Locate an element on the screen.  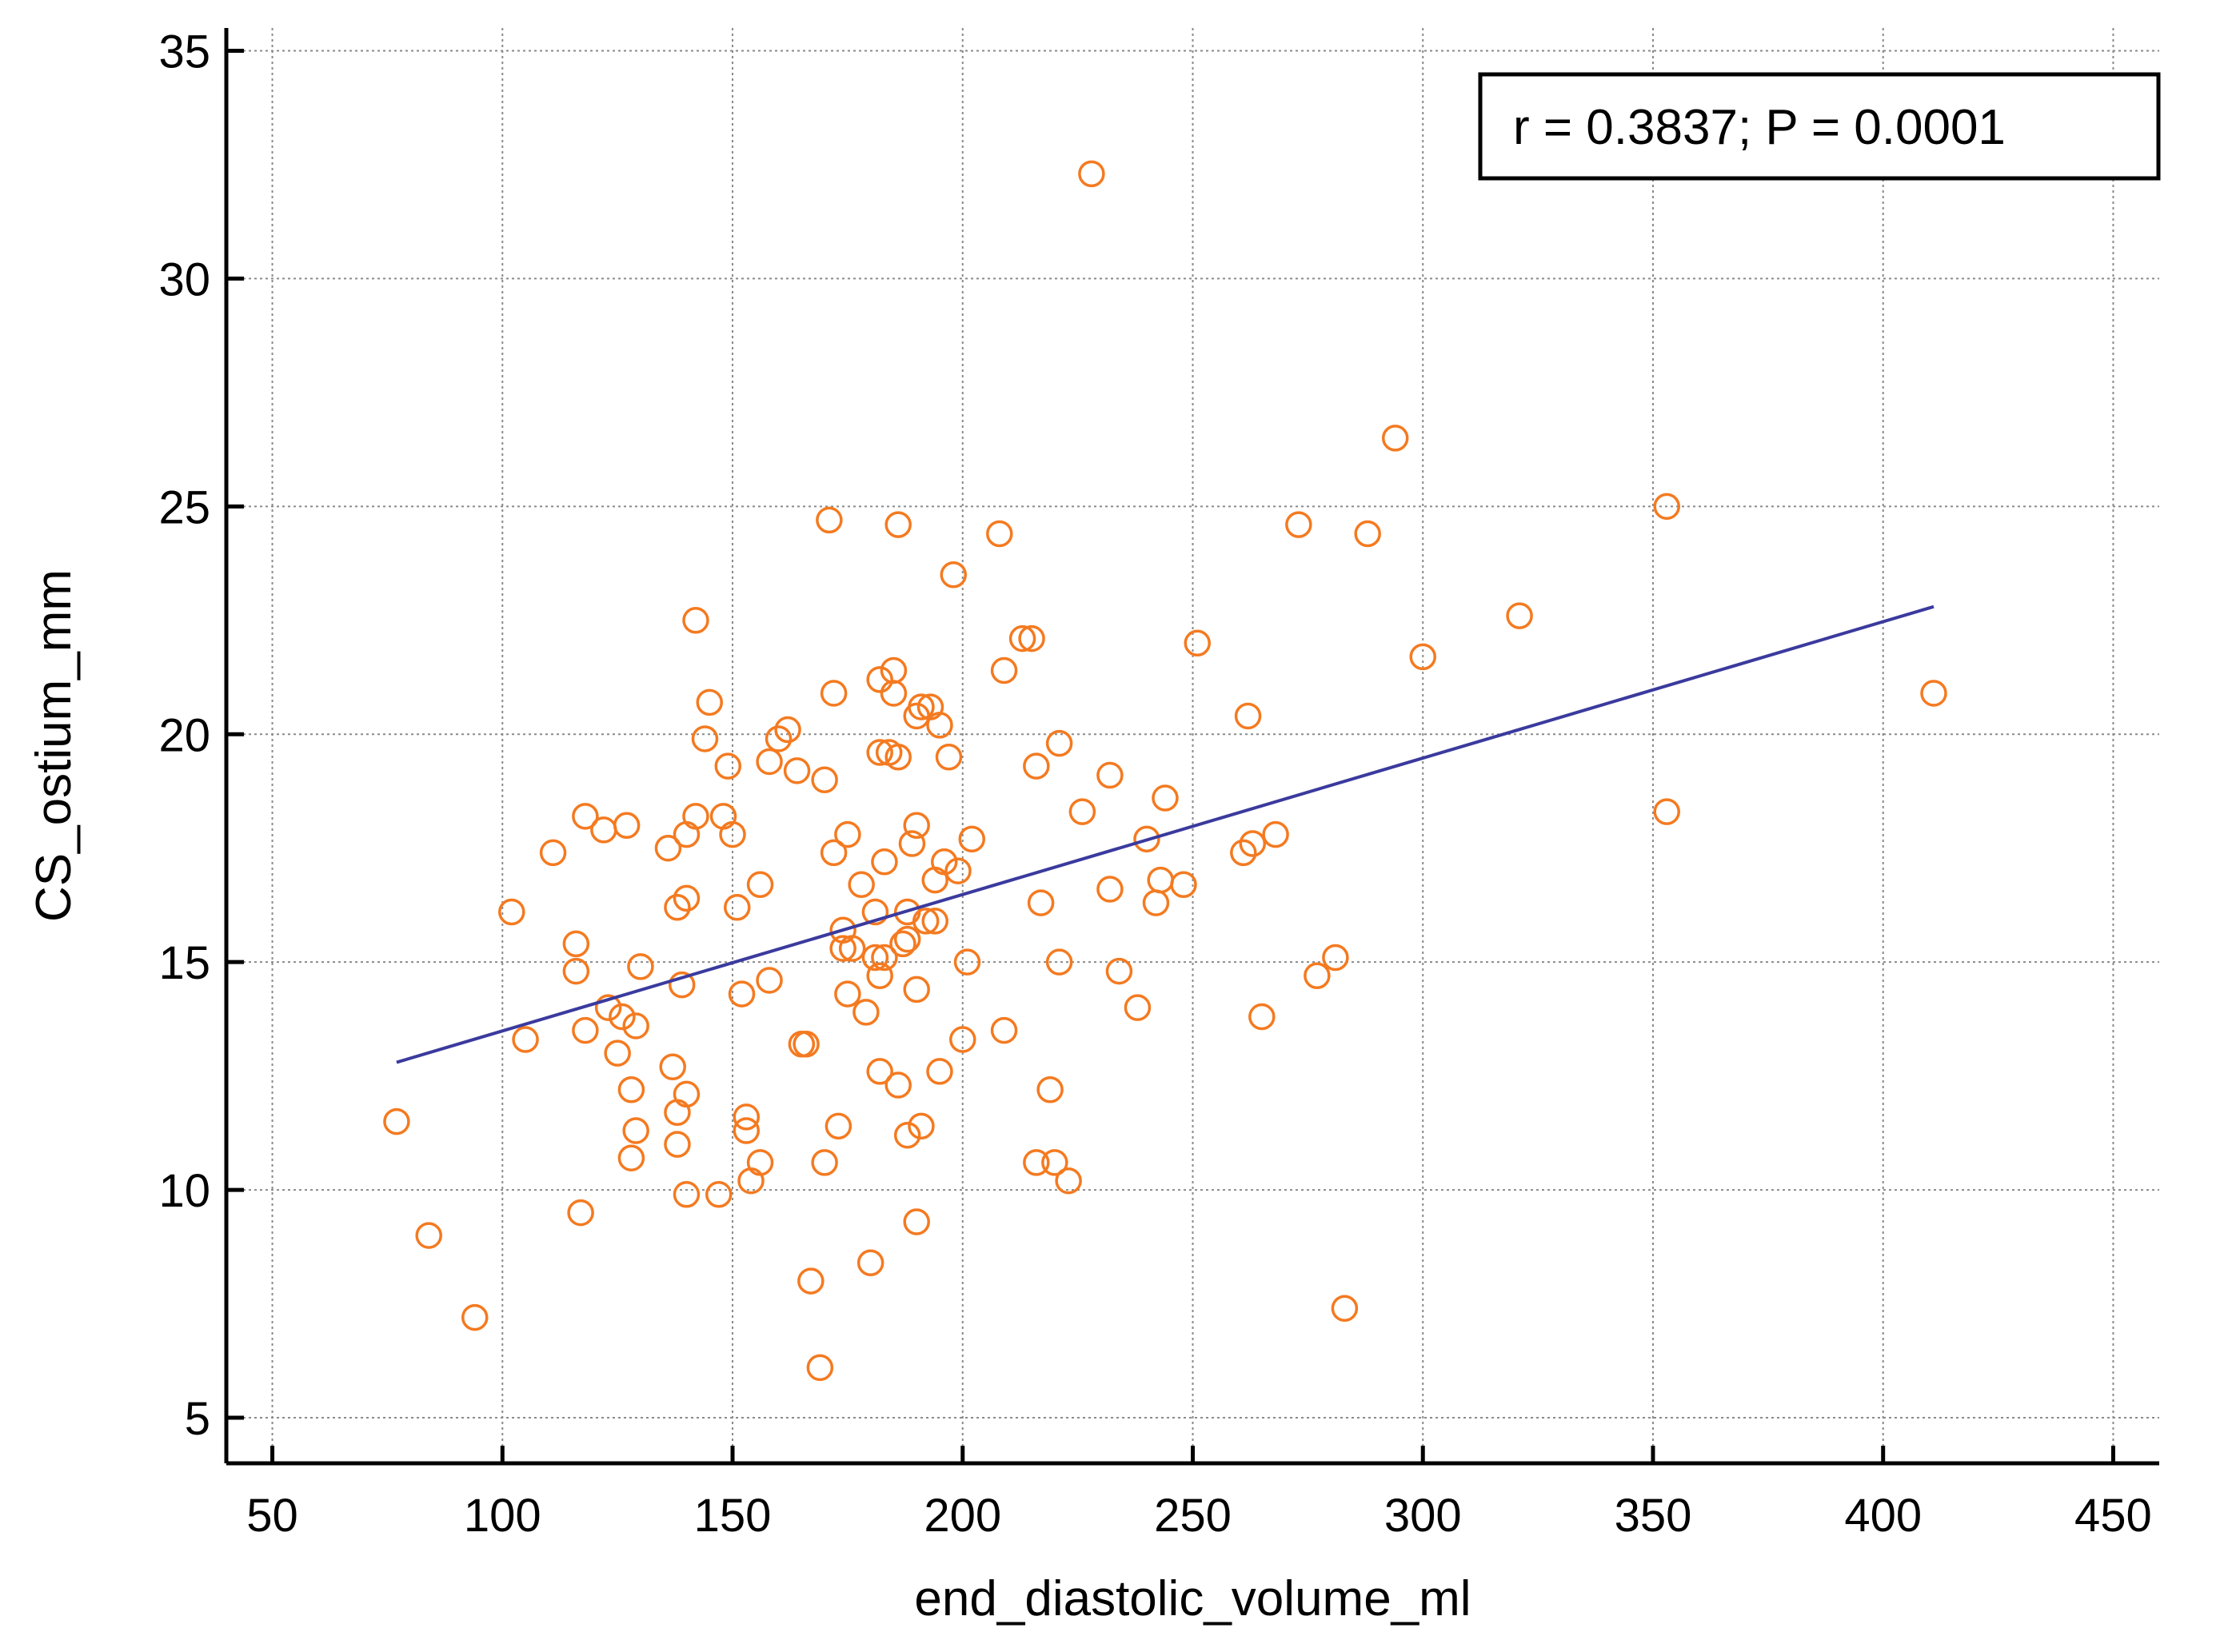
annotation-frame is located at coordinates (1819, 126).